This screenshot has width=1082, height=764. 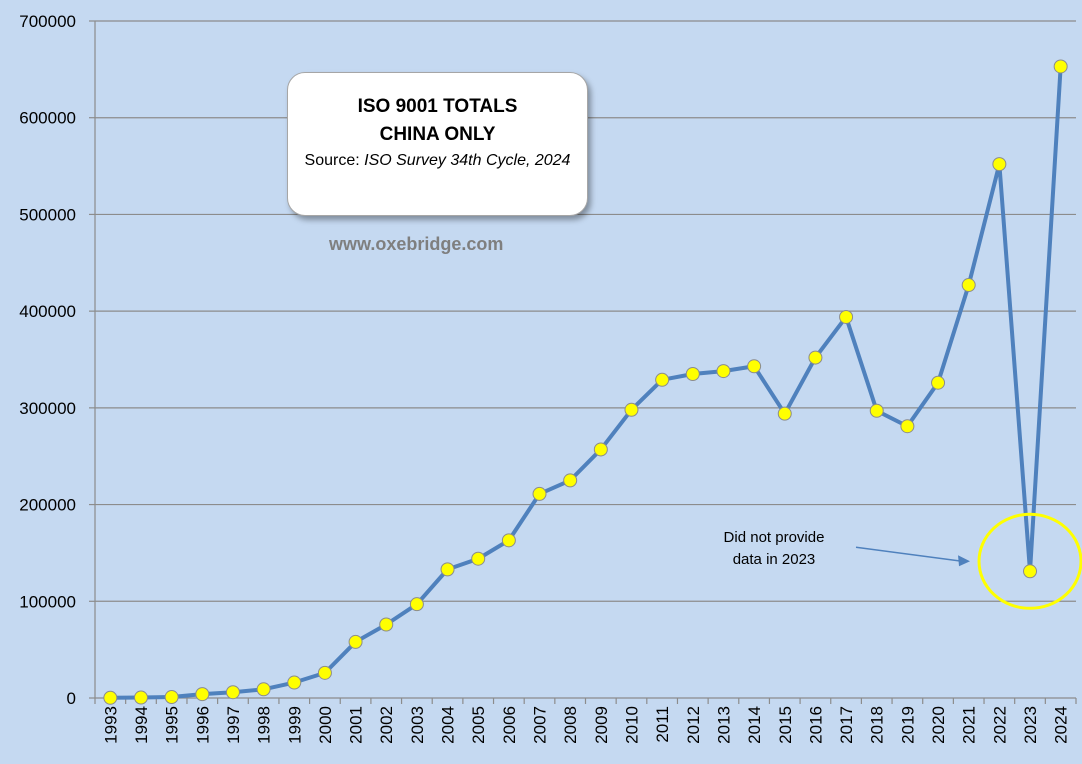 I want to click on watermark-url: www.oxebridge.com, so click(x=416, y=244).